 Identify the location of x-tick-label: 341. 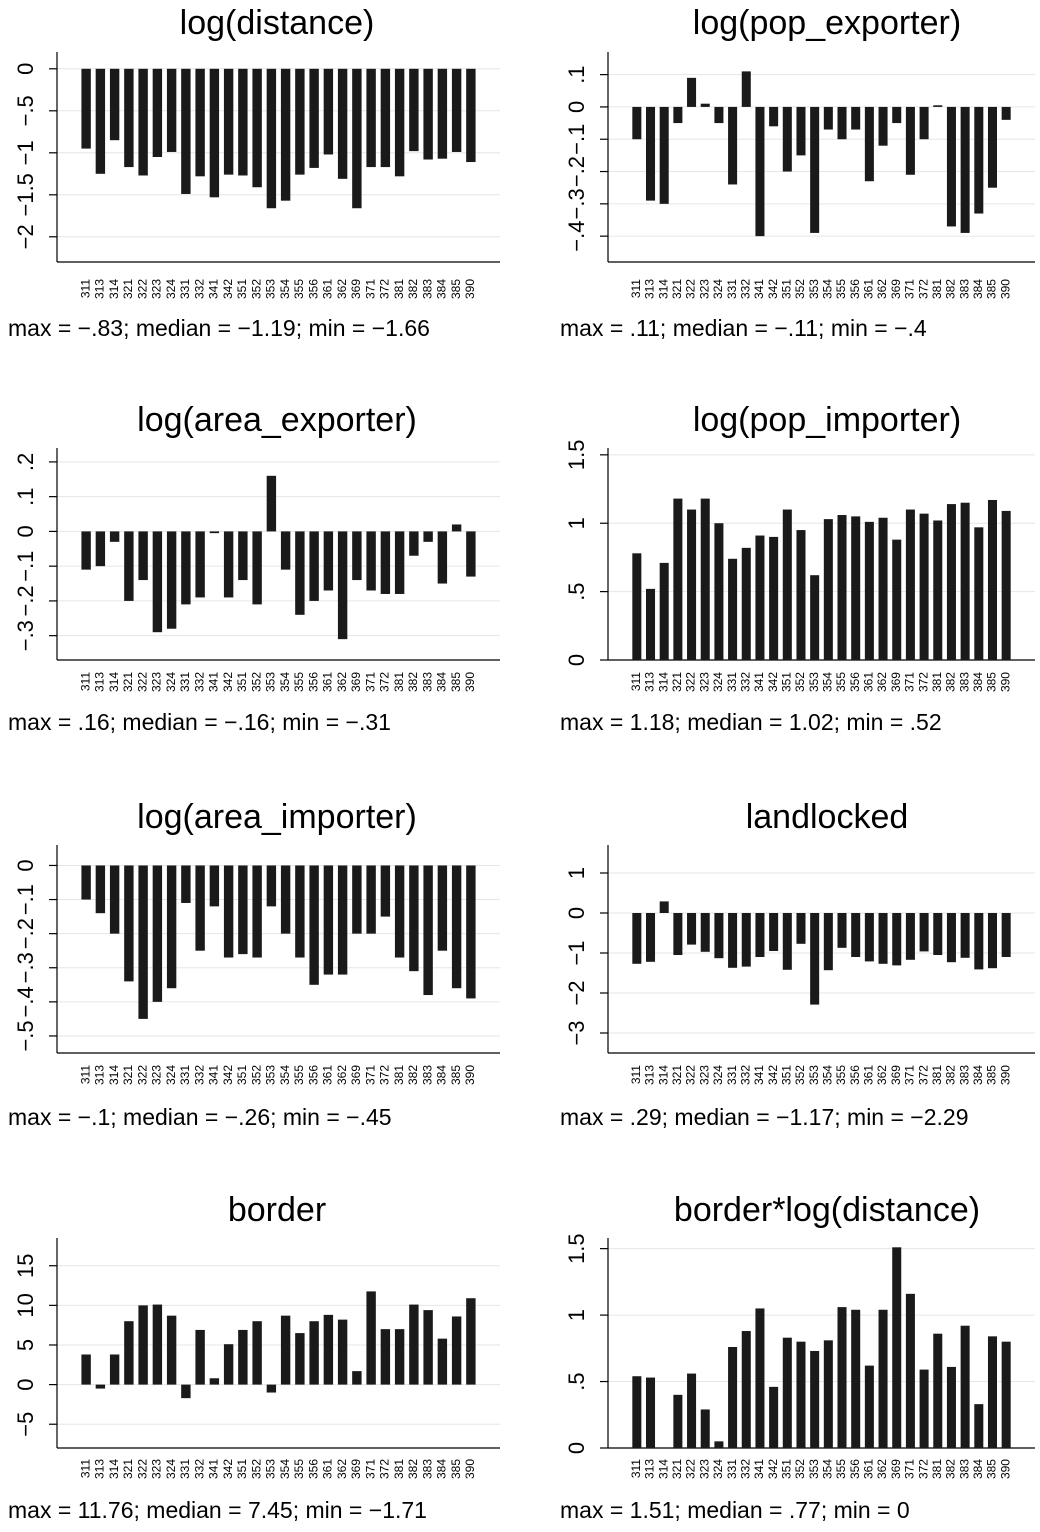
(214, 1075).